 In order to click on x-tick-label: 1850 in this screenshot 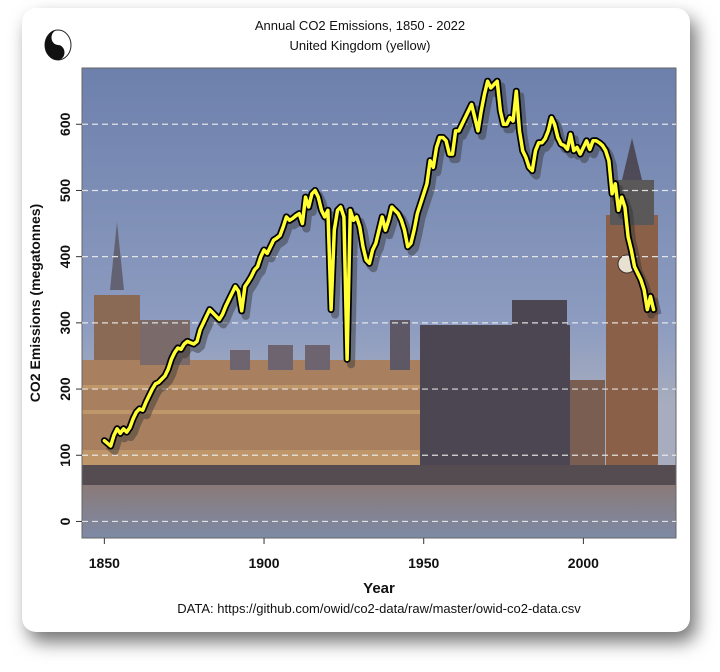, I will do `click(104, 563)`.